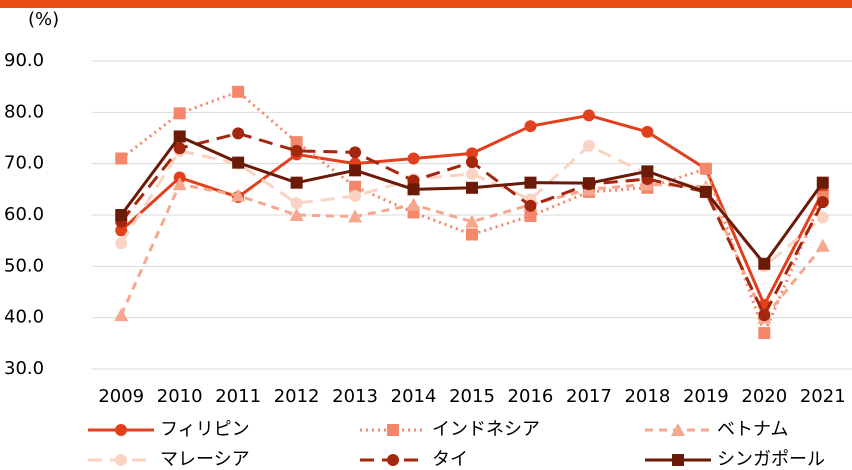 The image size is (852, 470). I want to click on x-tick-label: 2018, so click(647, 396).